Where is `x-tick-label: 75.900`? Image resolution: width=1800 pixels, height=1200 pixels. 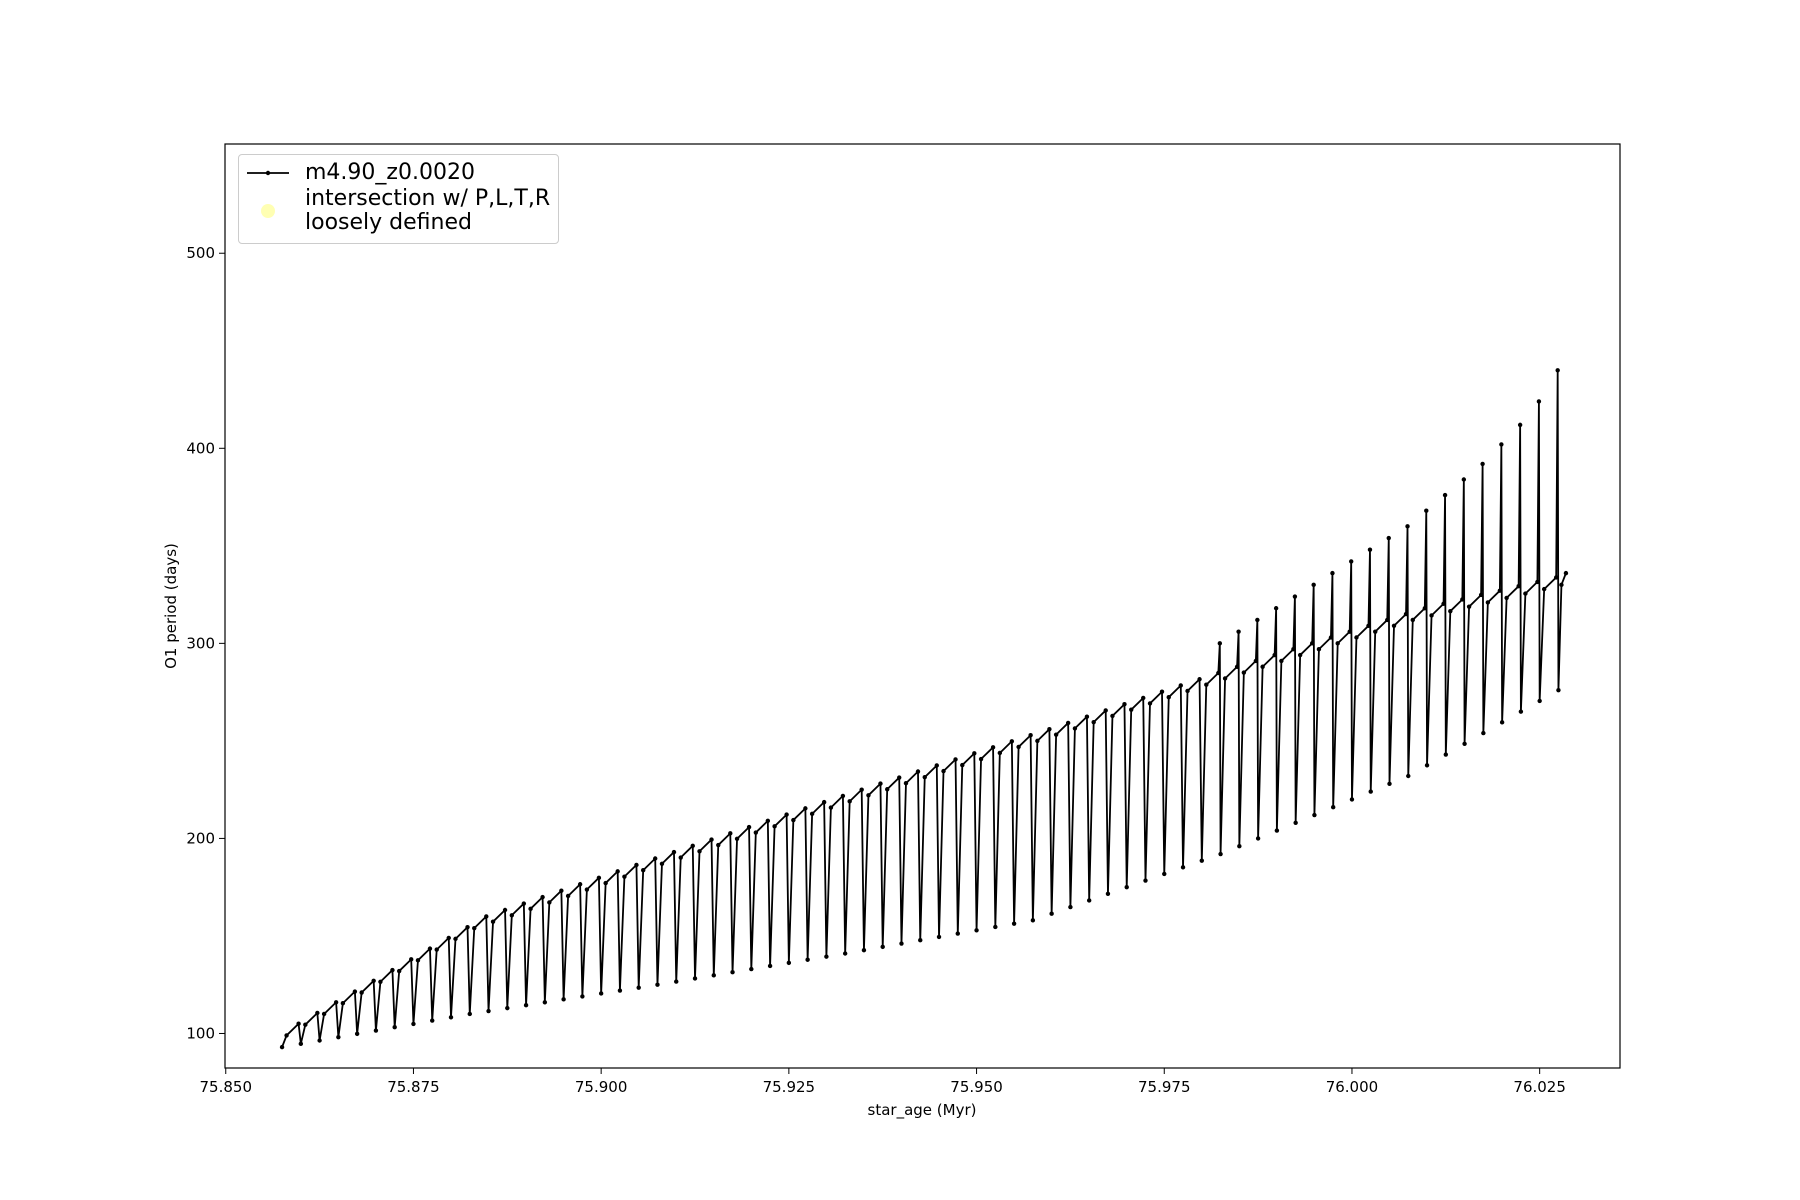
x-tick-label: 75.900 is located at coordinates (601, 1087).